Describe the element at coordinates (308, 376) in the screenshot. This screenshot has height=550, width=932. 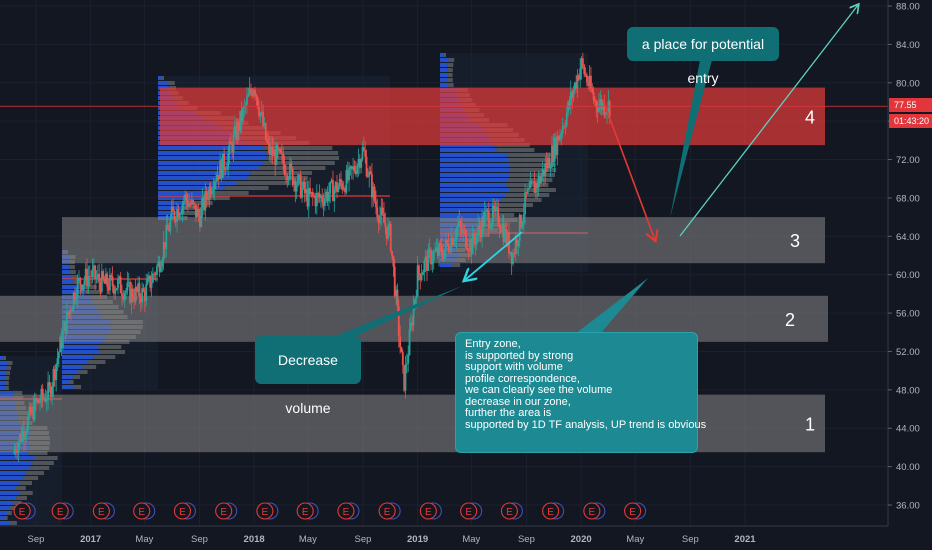
I see `decrease-volume-callout: Decrease volume` at that location.